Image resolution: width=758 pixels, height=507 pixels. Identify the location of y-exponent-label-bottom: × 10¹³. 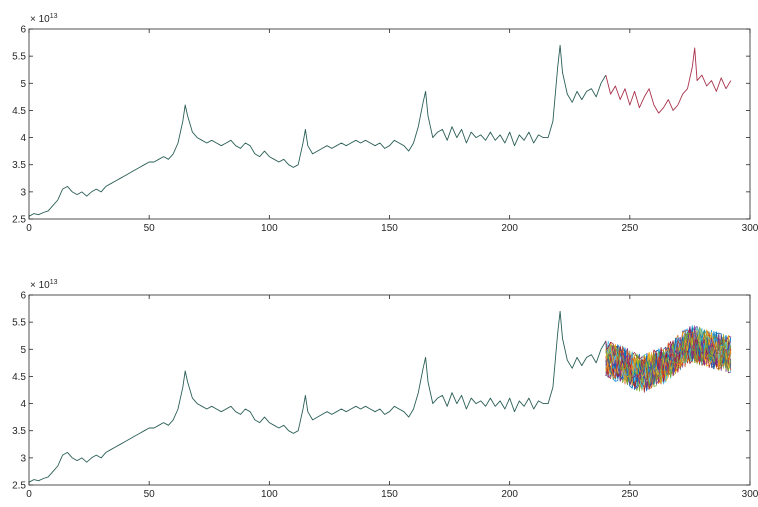
(44, 285).